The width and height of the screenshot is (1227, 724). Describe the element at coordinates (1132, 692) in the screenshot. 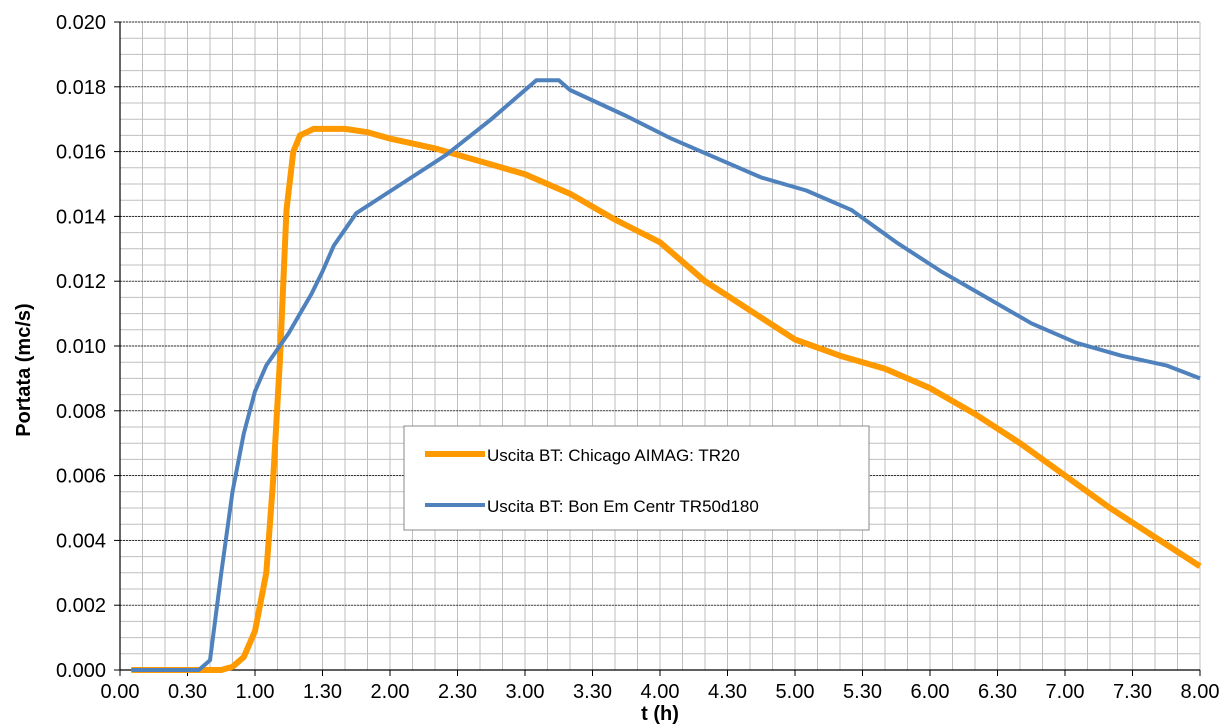

I see `x-tick-label: 7.30` at that location.